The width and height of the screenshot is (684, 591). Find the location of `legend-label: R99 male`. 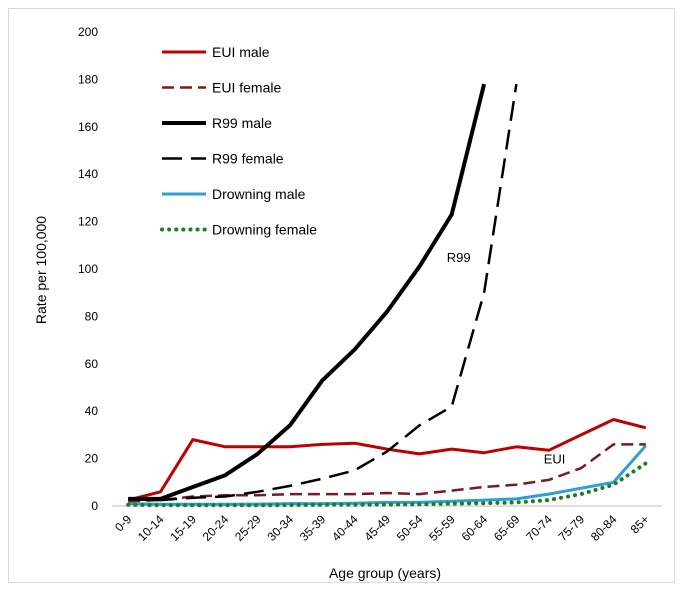

legend-label: R99 male is located at coordinates (242, 123).